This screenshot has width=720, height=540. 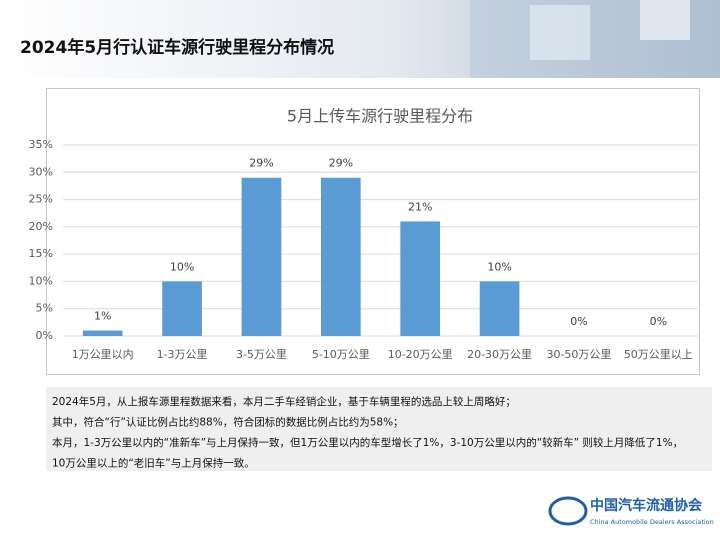 I want to click on y-tick-label: 10%, so click(x=41, y=280).